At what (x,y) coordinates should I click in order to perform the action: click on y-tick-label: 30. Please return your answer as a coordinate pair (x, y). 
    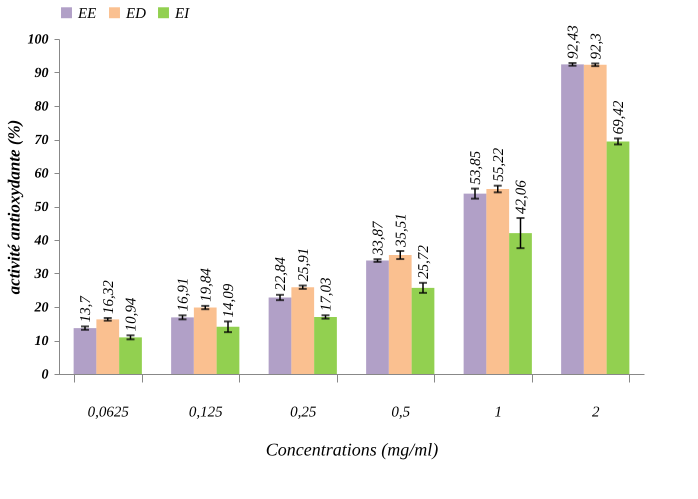
    Looking at the image, I should click on (41, 274).